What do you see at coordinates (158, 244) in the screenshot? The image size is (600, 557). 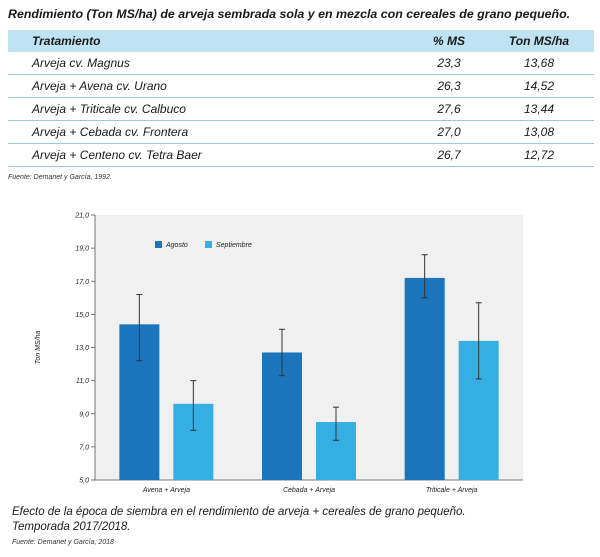 I see `legend-swatch-agosto` at bounding box center [158, 244].